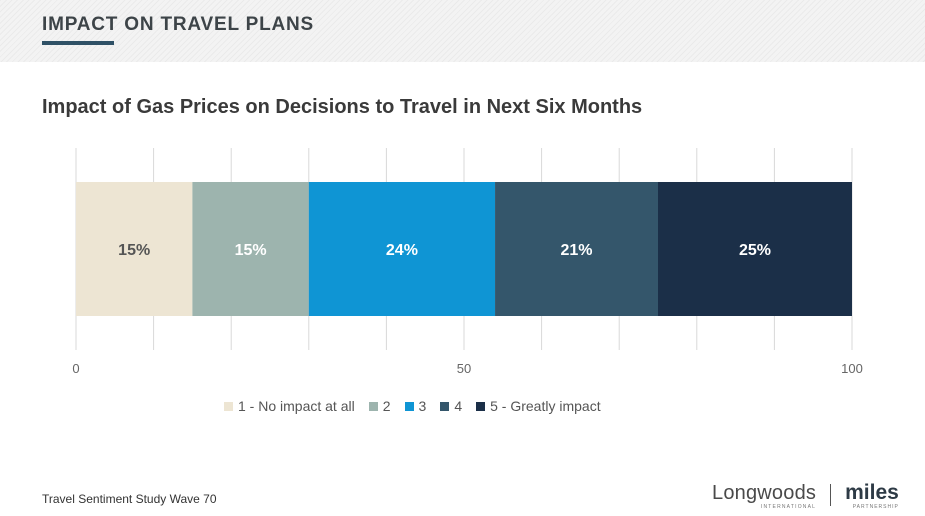 The width and height of the screenshot is (925, 516). What do you see at coordinates (451, 406) in the screenshot?
I see `legend-item-4: 4` at bounding box center [451, 406].